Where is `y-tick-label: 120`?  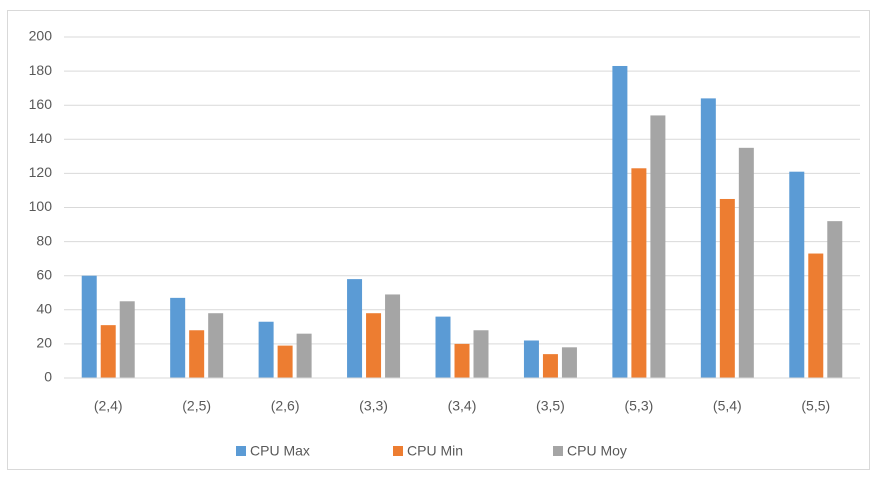
y-tick-label: 120 is located at coordinates (41, 172).